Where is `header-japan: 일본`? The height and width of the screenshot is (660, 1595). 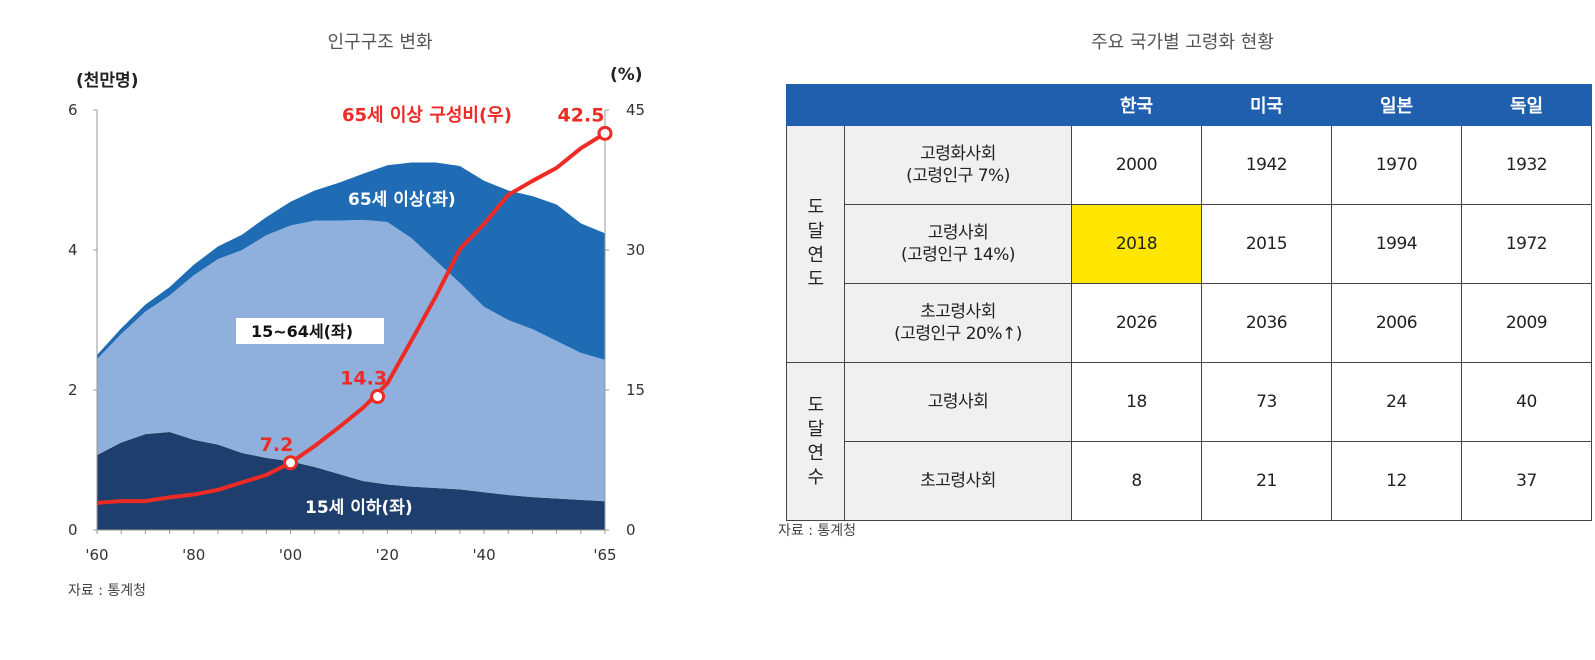 header-japan: 일본 is located at coordinates (1396, 105).